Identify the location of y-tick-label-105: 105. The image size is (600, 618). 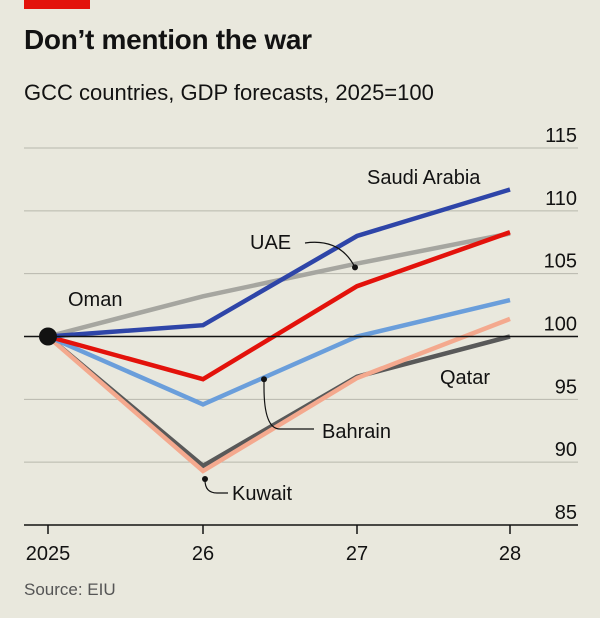
(560, 262).